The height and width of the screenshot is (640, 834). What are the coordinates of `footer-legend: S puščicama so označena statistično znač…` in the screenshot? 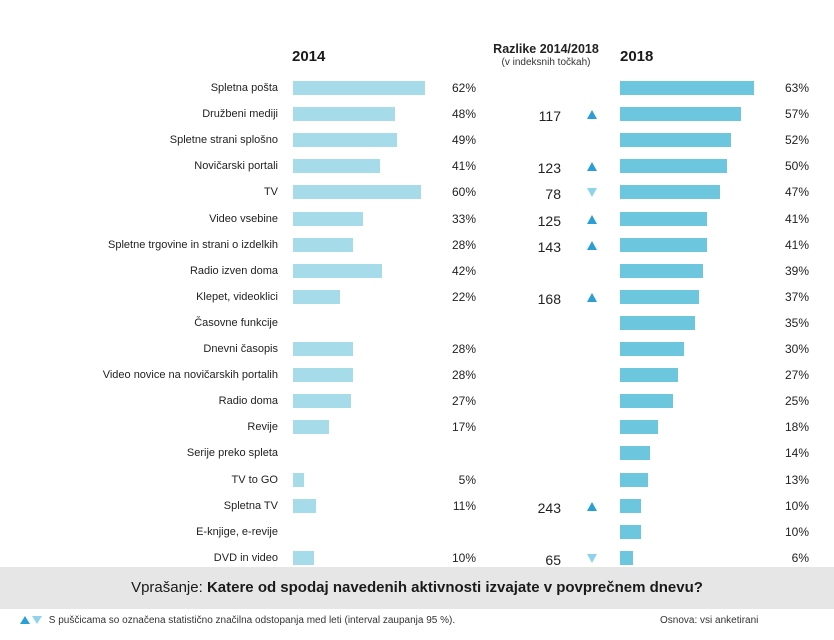 It's located at (237, 621).